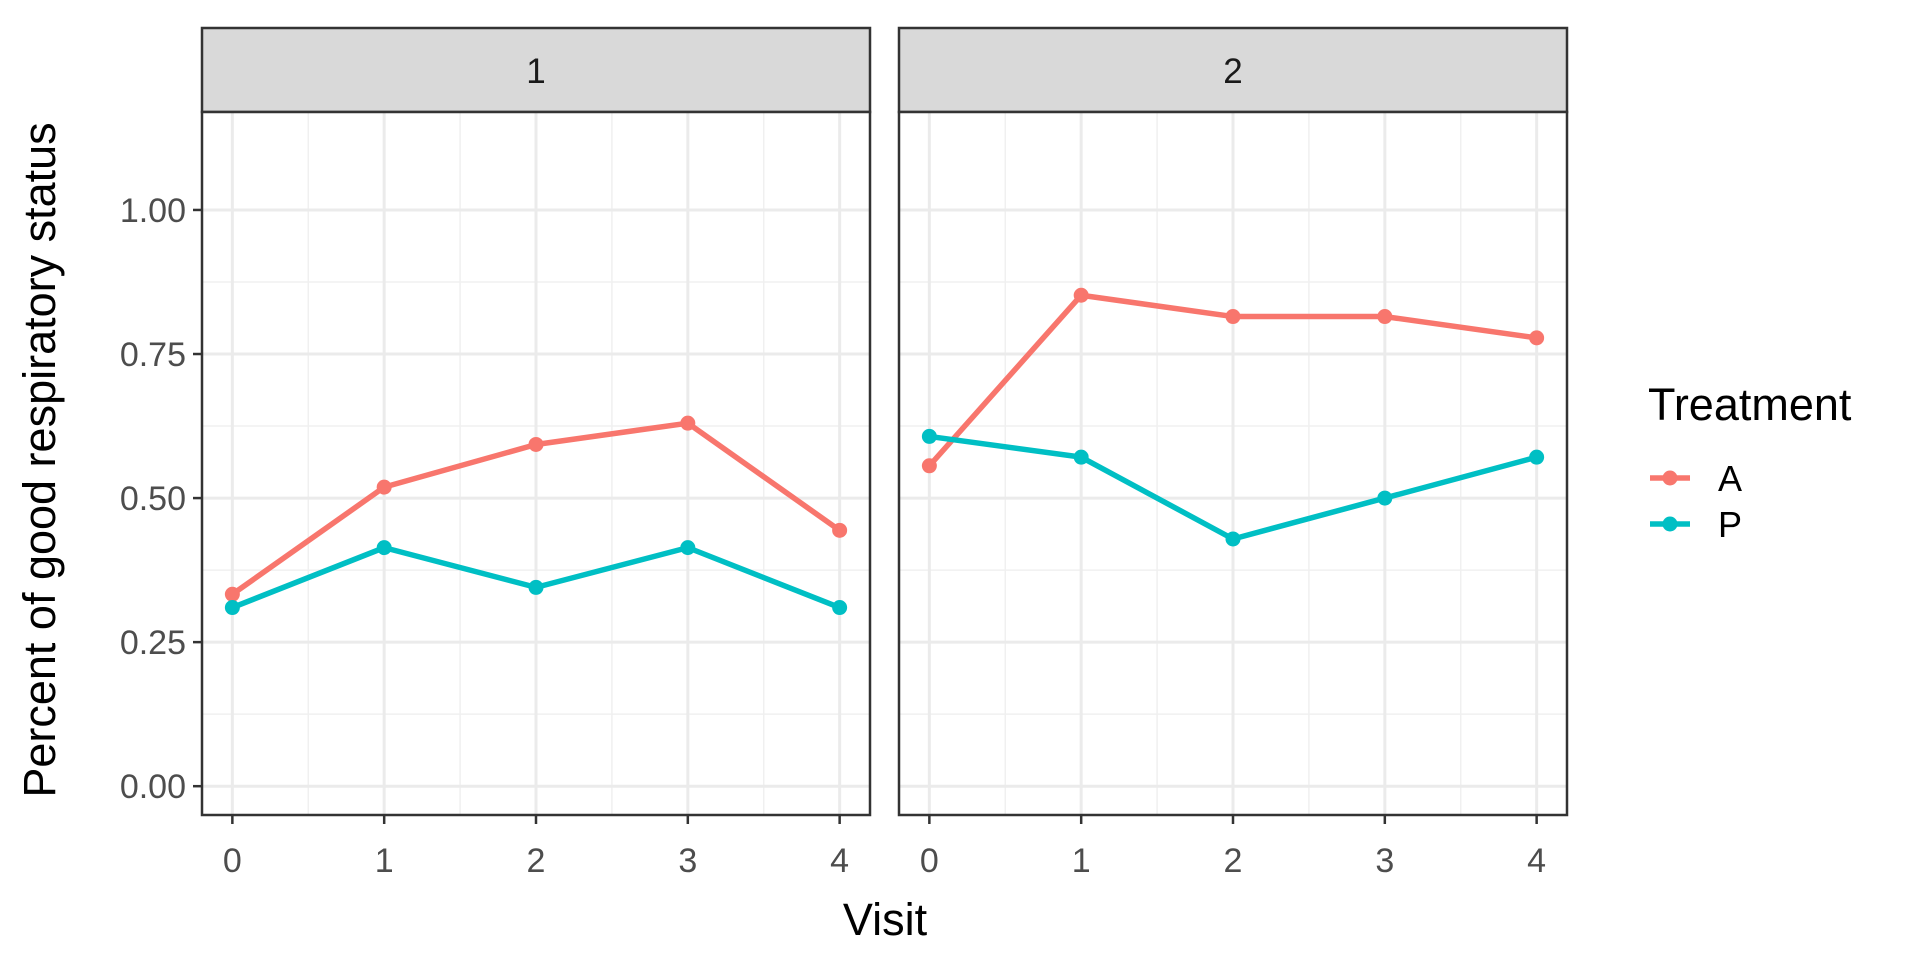  I want to click on facet-strip-label: 2, so click(1232, 71).